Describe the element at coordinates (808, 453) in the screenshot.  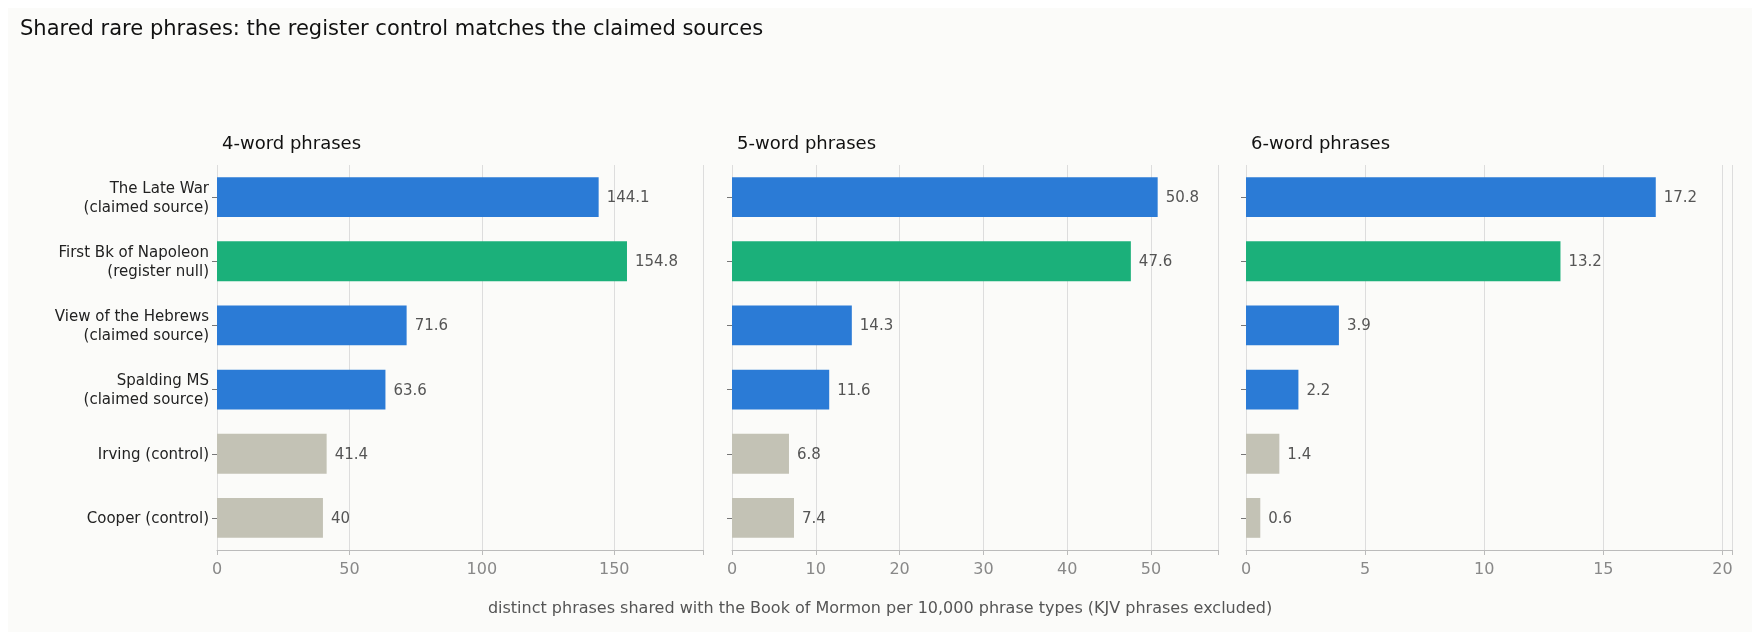
I see `data-label: 6.8` at that location.